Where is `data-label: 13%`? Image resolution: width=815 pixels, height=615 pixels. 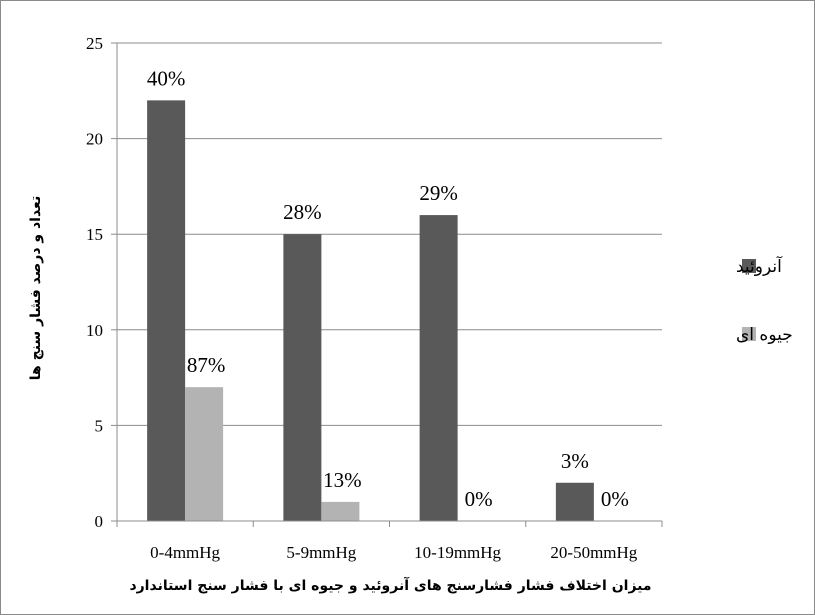 data-label: 13% is located at coordinates (342, 480).